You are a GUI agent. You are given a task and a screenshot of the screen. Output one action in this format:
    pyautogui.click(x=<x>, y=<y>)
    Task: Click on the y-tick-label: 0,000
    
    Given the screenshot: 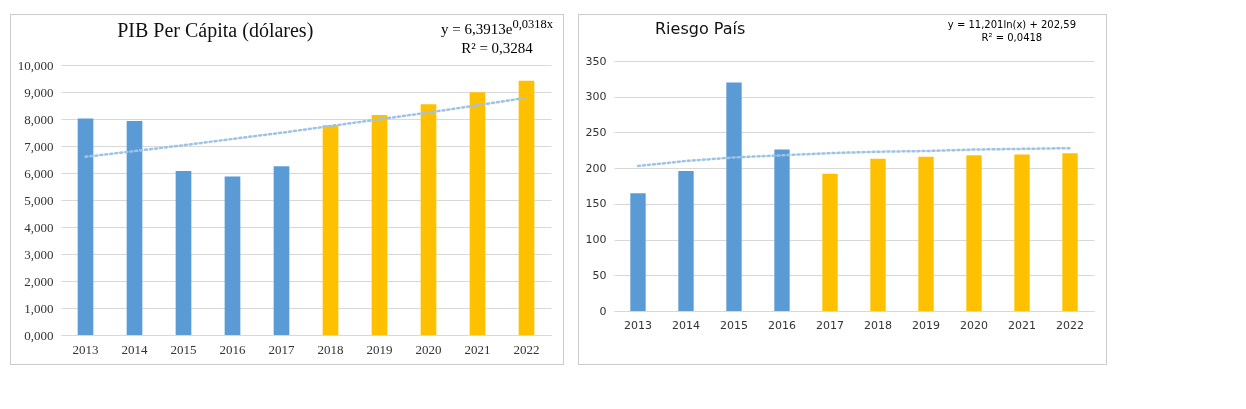 What is the action you would take?
    pyautogui.click(x=39, y=335)
    